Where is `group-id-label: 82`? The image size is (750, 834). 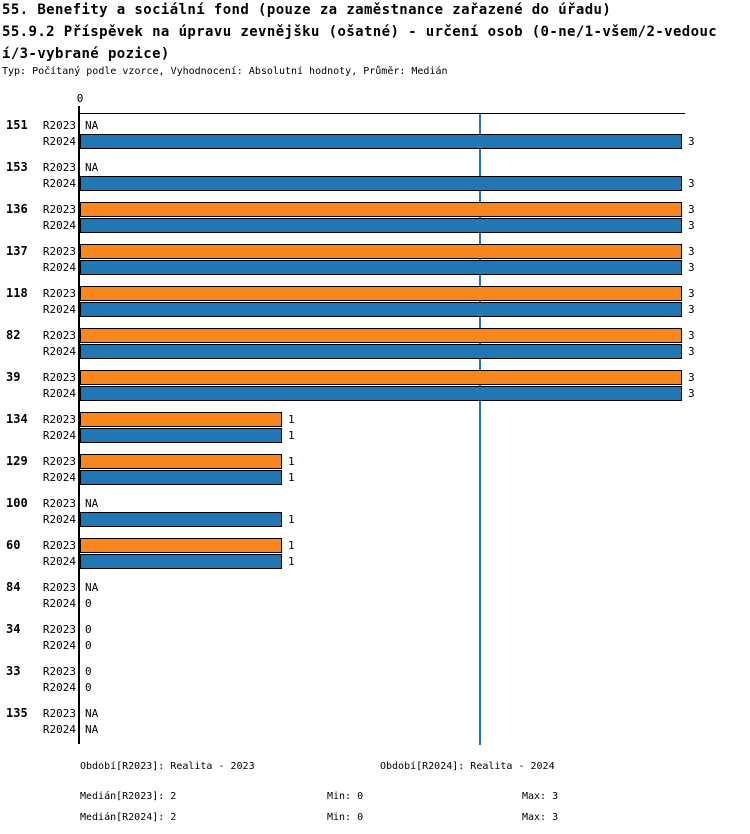
group-id-label: 82 is located at coordinates (13, 335).